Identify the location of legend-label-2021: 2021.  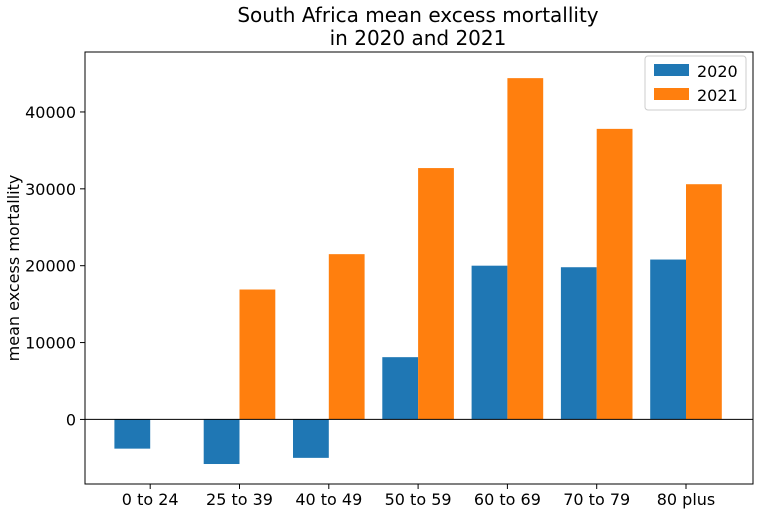
(717, 95).